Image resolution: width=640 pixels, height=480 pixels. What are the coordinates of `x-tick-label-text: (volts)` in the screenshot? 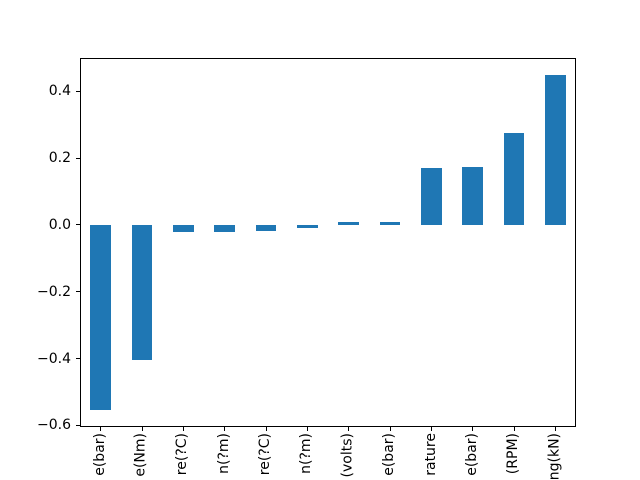 It's located at (347, 455).